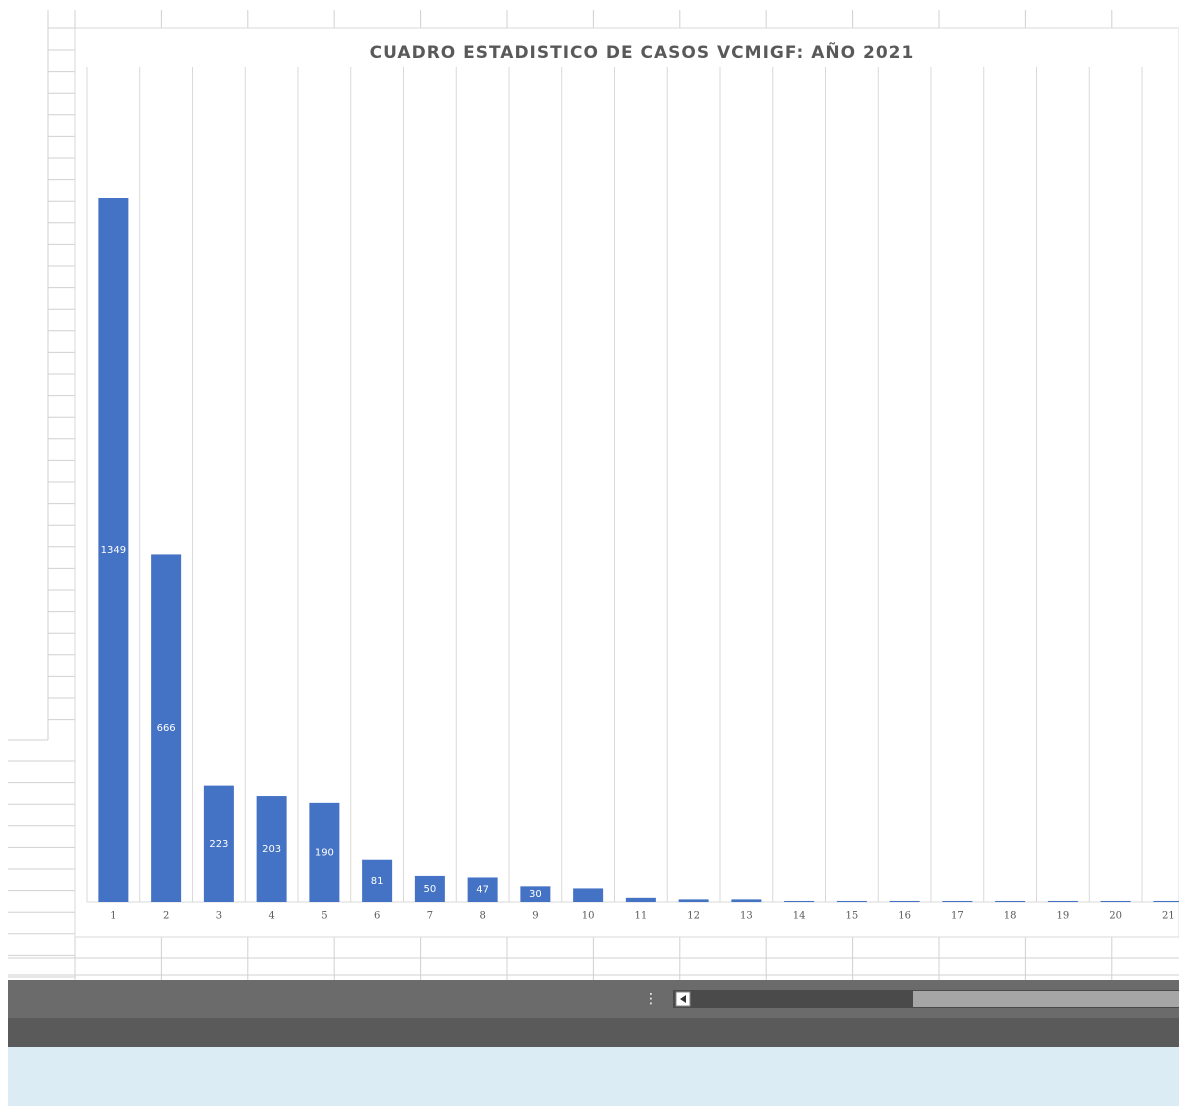 The width and height of the screenshot is (1179, 1106). Describe the element at coordinates (482, 916) in the screenshot. I see `x-tick-label: 8` at that location.